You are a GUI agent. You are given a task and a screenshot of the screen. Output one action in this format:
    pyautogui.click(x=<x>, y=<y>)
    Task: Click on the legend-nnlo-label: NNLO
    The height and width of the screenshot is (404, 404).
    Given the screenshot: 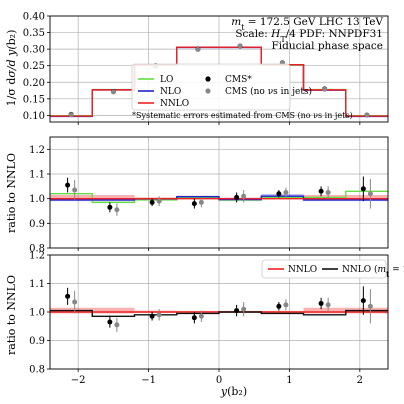 What is the action you would take?
    pyautogui.click(x=174, y=104)
    